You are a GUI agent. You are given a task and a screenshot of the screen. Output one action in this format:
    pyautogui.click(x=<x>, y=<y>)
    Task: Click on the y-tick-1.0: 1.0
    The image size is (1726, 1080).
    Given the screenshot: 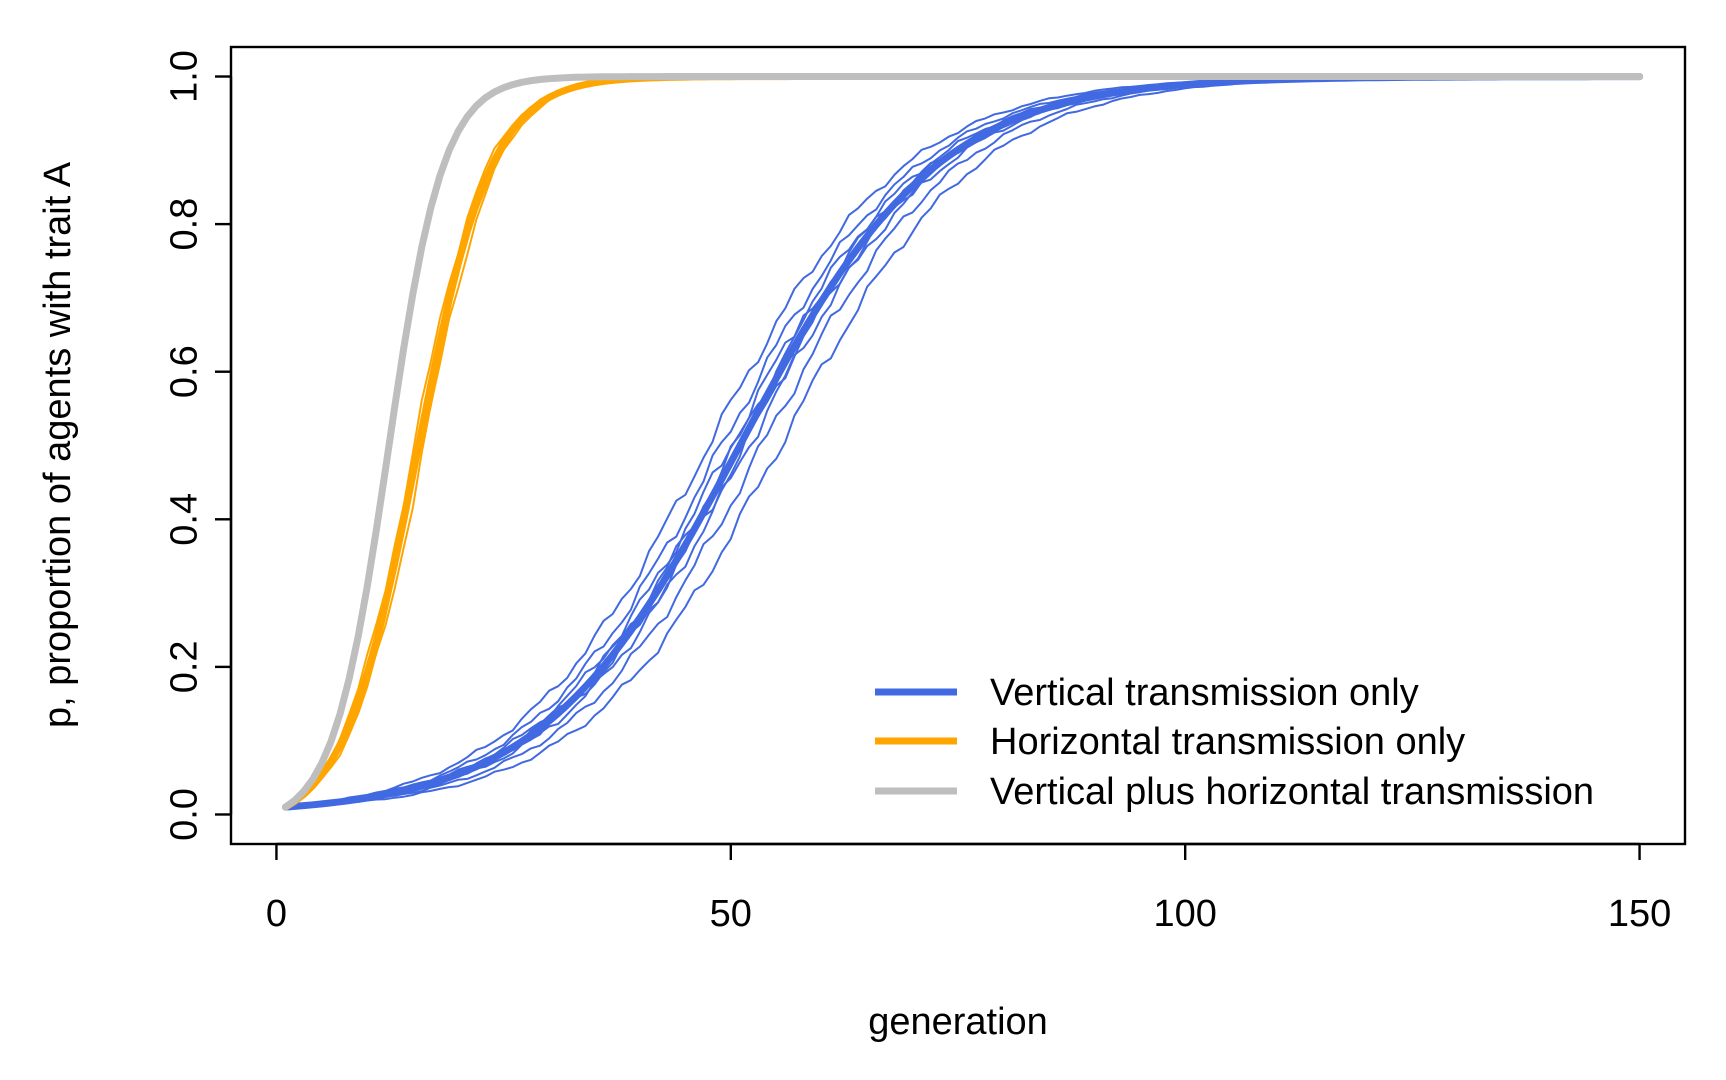 What is the action you would take?
    pyautogui.click(x=197, y=76)
    